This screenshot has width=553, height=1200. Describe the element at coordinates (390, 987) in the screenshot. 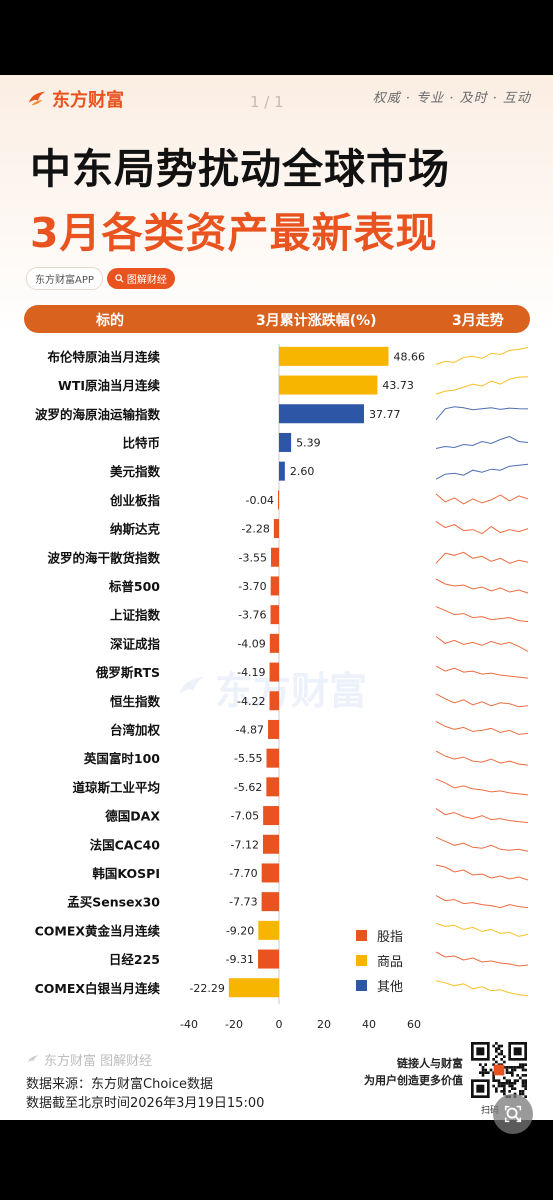

I see `legend-label-other: 其他` at that location.